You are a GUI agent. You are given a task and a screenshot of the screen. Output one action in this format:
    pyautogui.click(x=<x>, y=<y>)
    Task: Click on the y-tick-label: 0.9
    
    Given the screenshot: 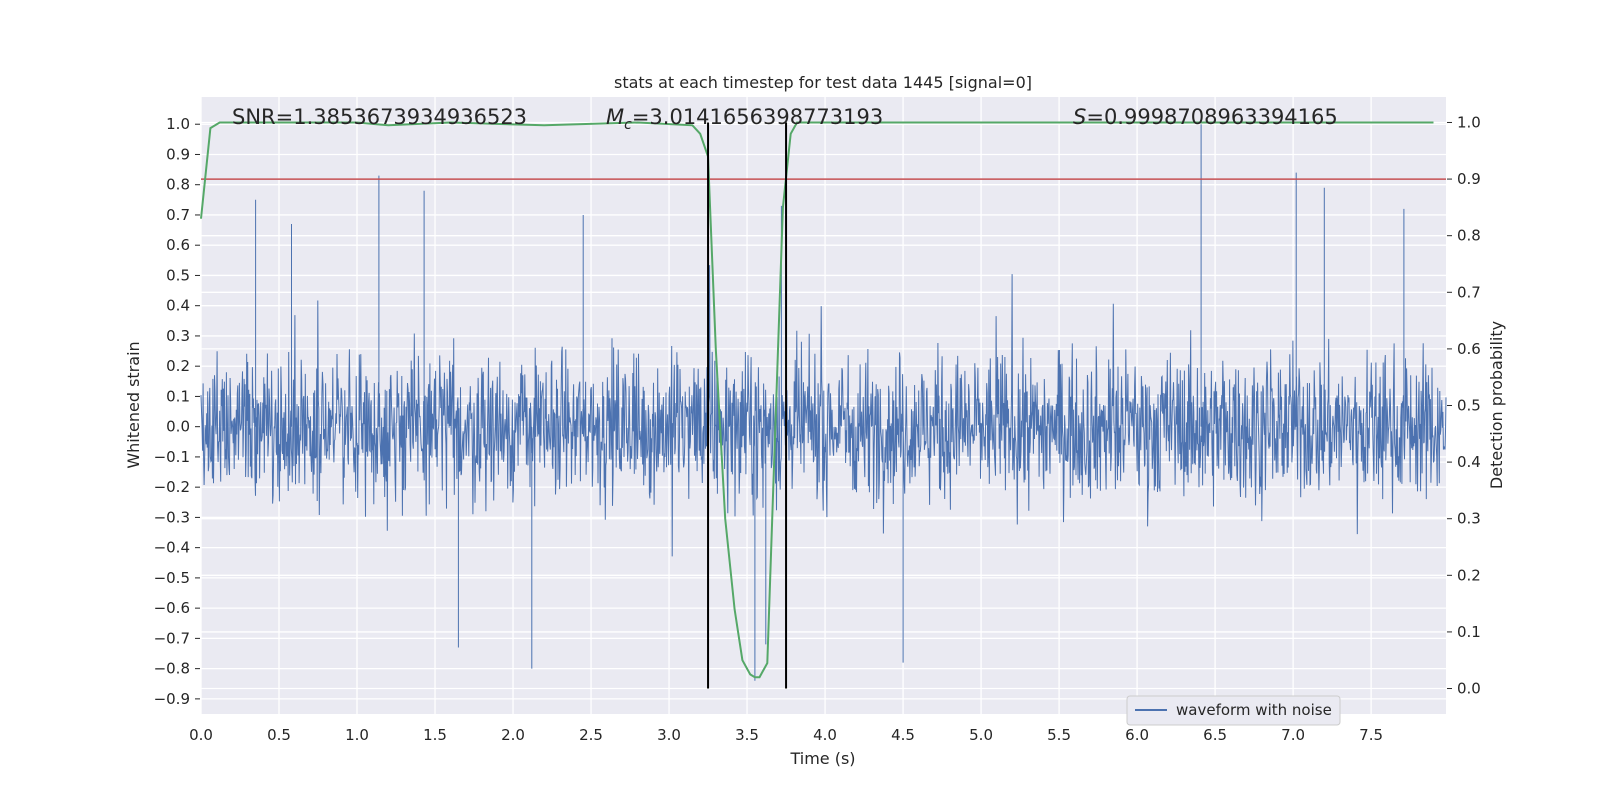 What is the action you would take?
    pyautogui.click(x=178, y=154)
    